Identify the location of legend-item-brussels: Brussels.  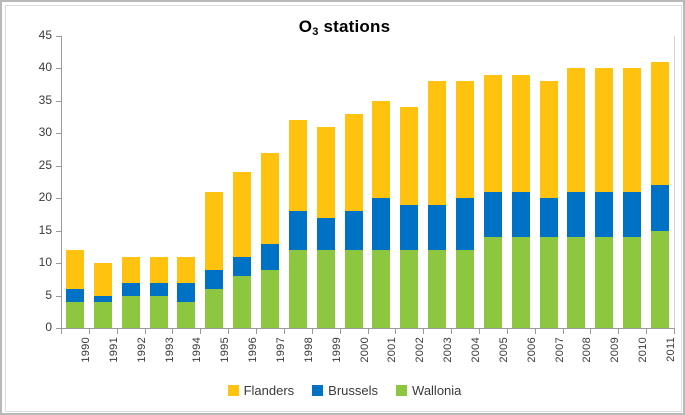
(345, 390).